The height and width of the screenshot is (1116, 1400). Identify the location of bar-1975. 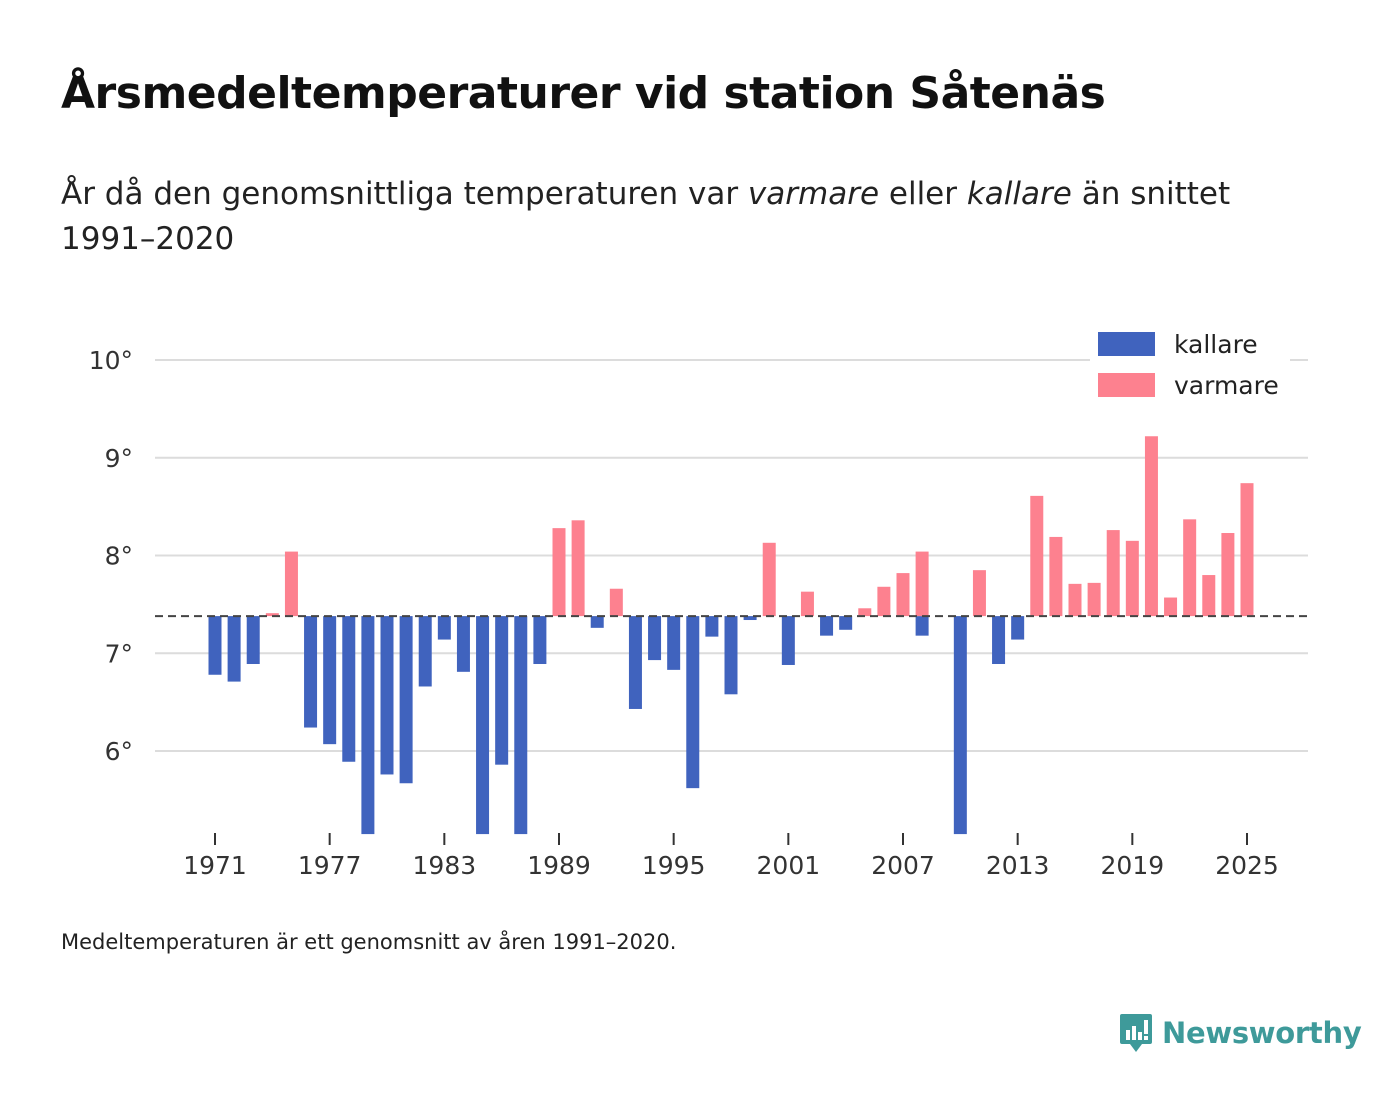
(291, 584).